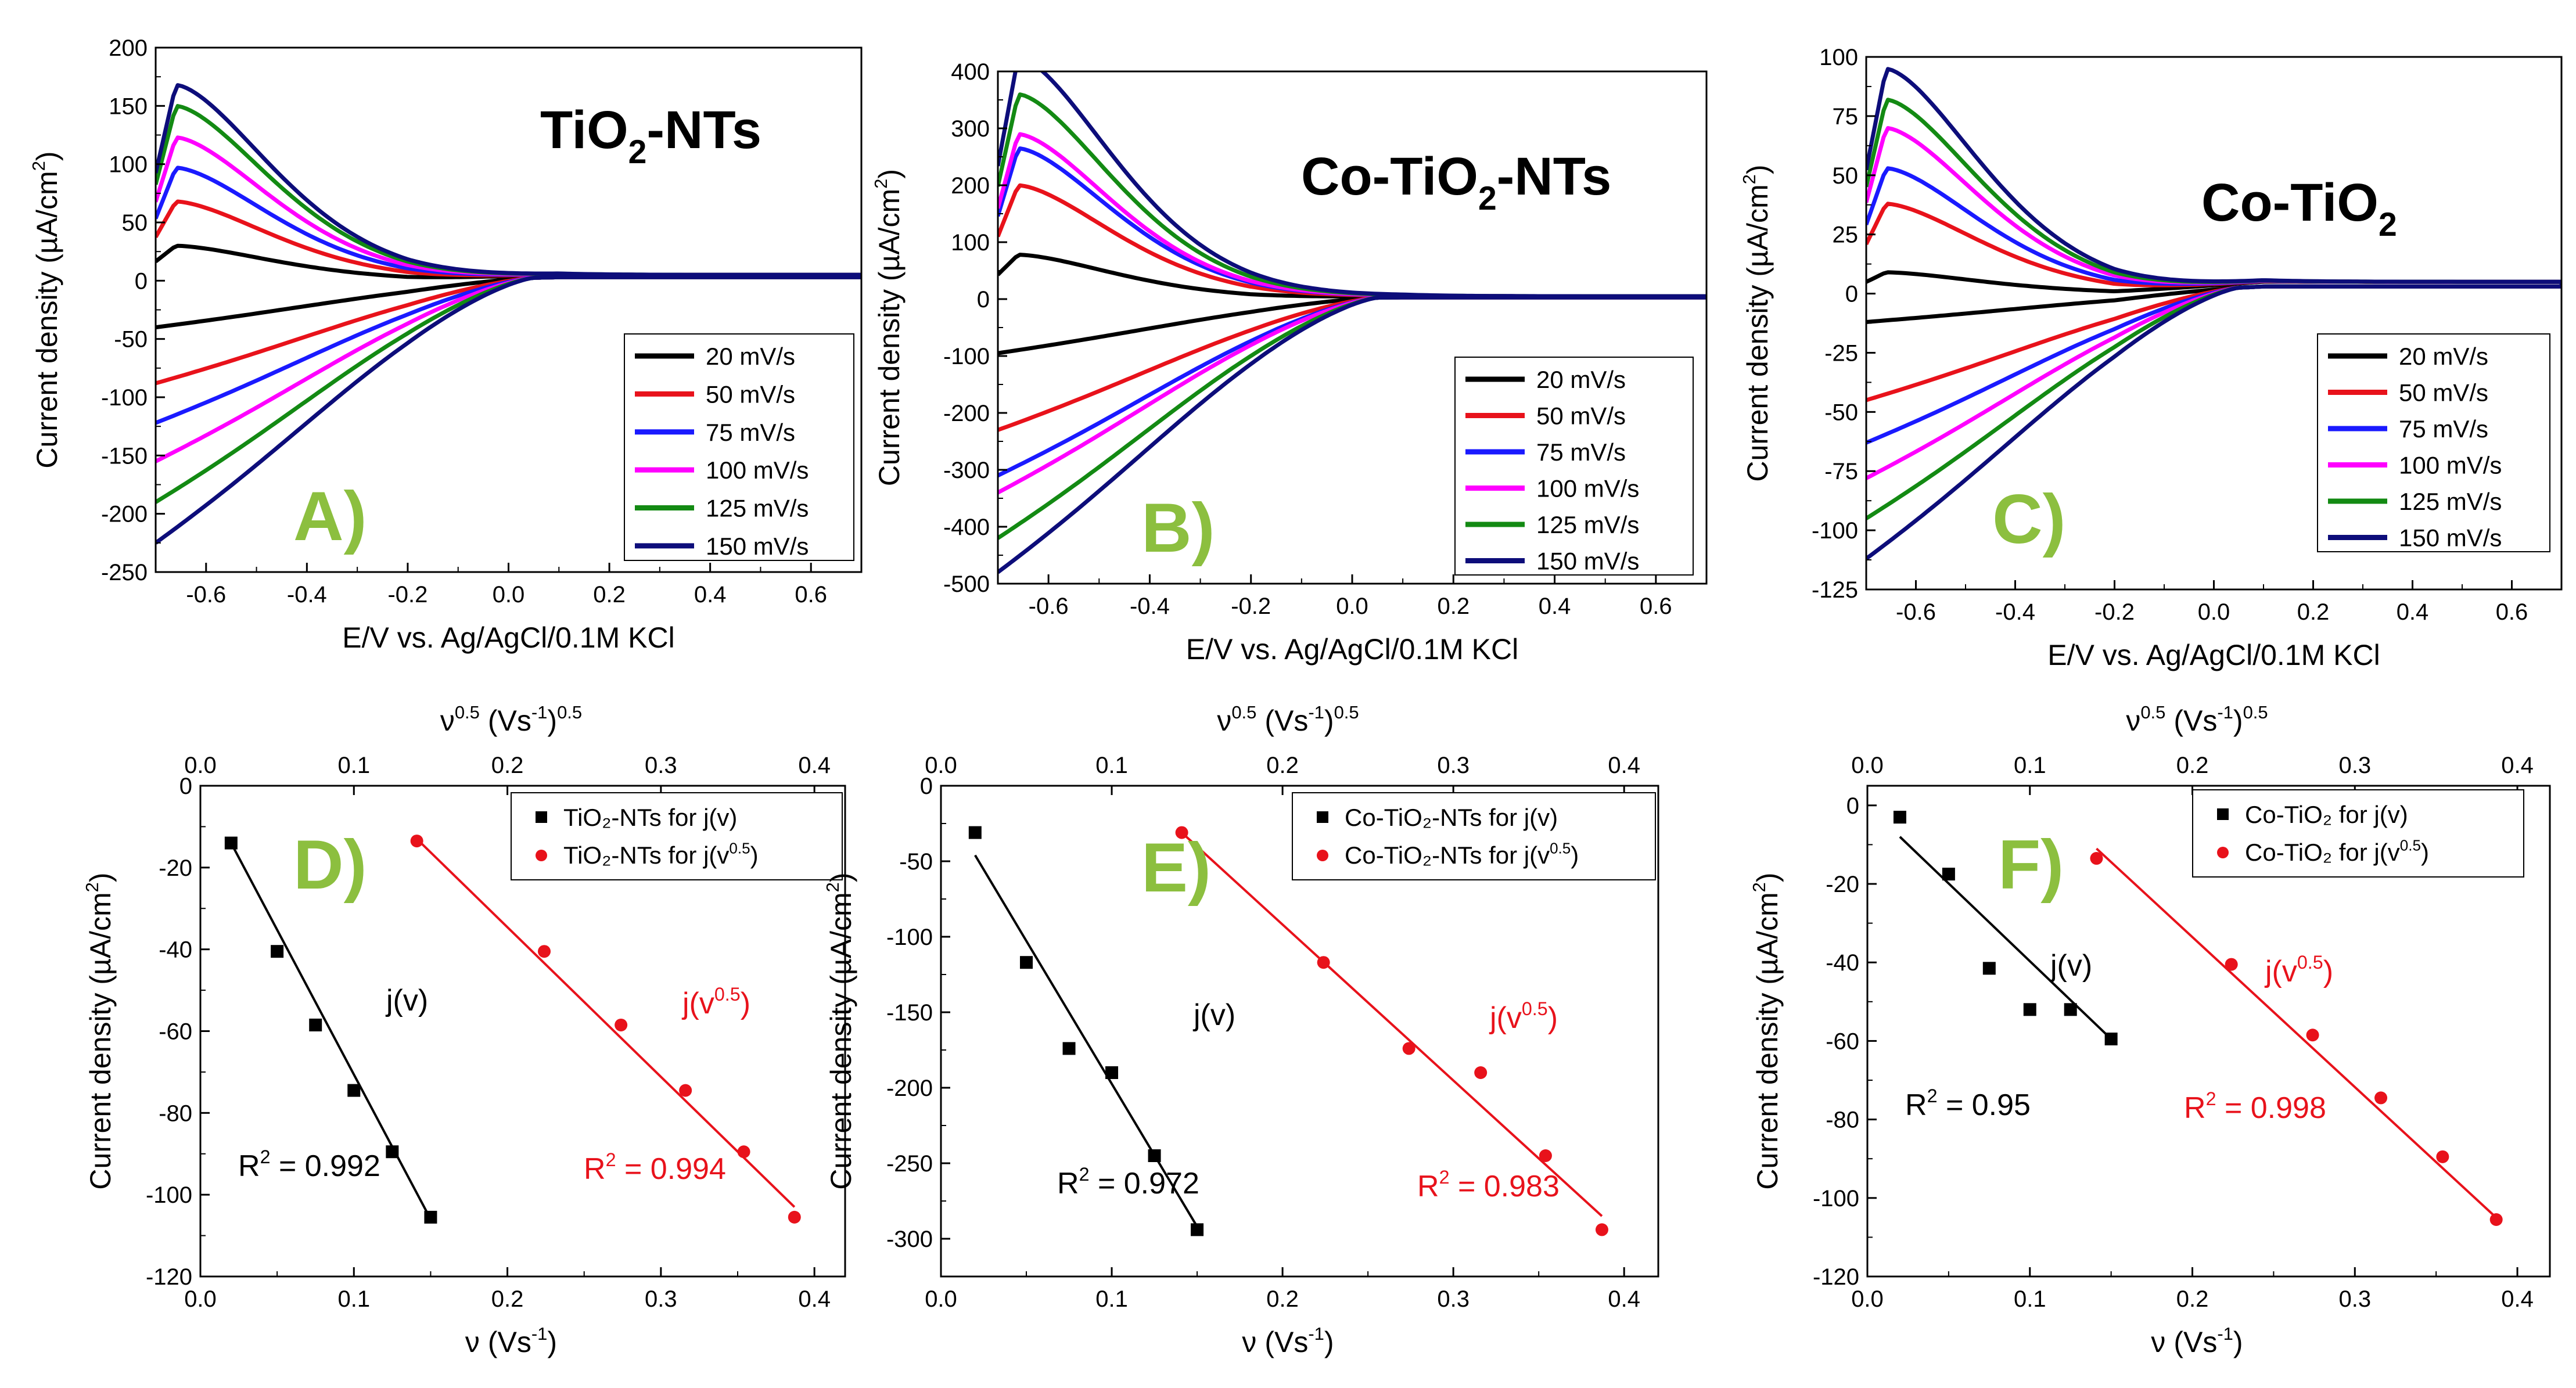  I want to click on annotation-r2-red-part: = 0.998, so click(2271, 1108).